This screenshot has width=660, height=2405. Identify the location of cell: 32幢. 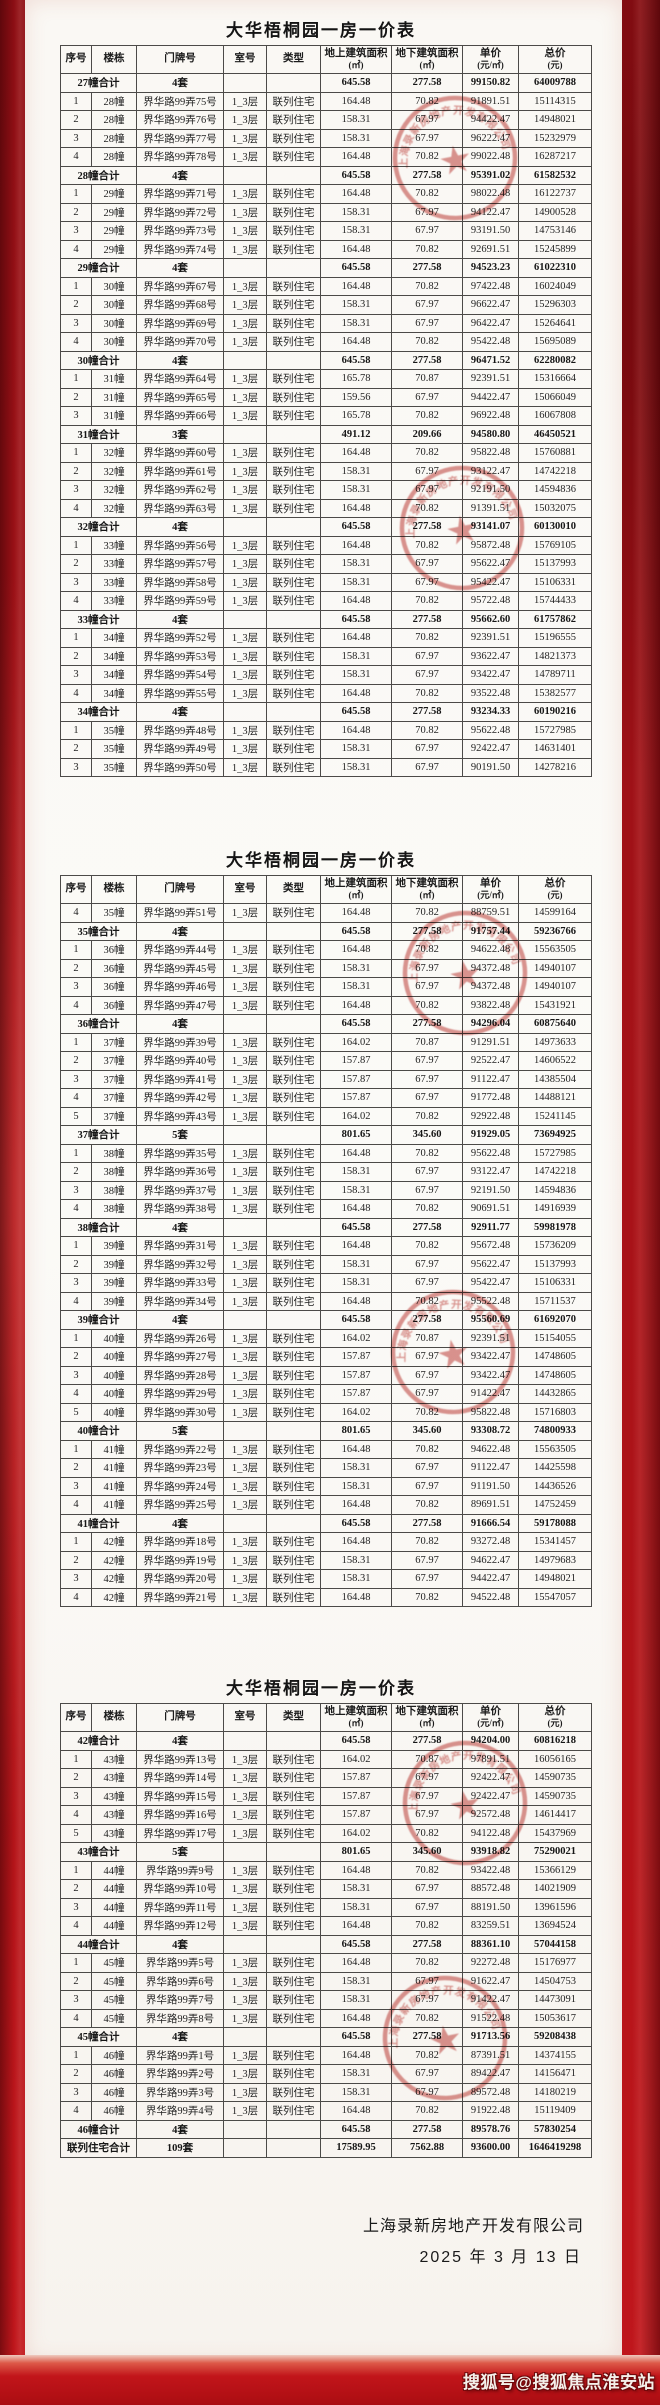
(114, 490).